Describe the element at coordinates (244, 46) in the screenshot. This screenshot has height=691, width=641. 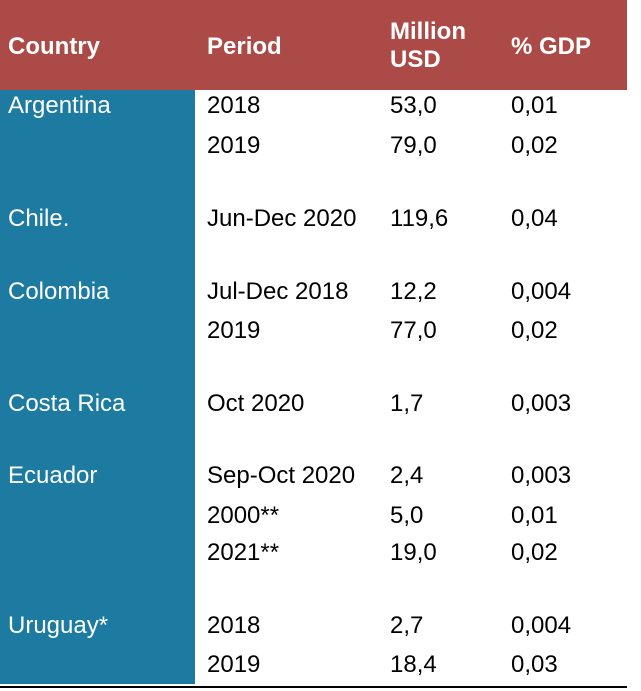
I see `header-period: Period` at that location.